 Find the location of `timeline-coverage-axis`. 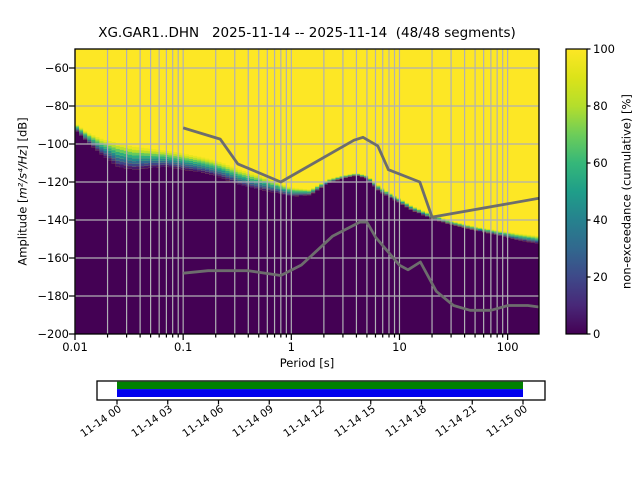

timeline-coverage-axis is located at coordinates (321, 390).